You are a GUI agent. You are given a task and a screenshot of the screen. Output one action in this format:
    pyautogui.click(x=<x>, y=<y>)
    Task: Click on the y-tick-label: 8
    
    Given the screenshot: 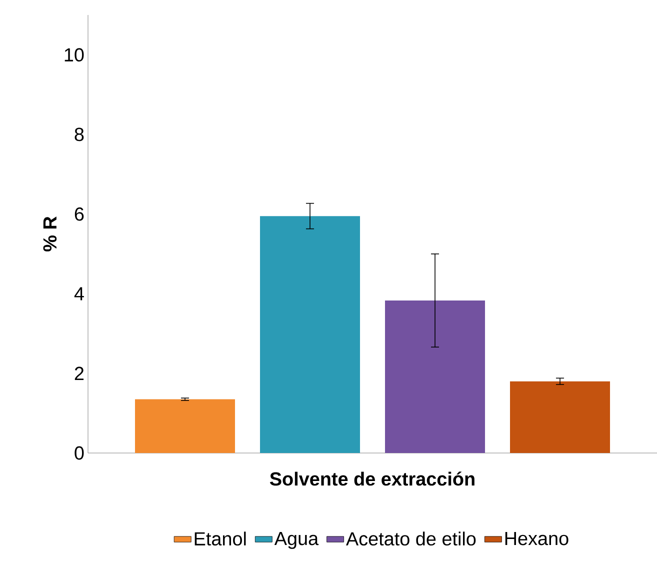 What is the action you would take?
    pyautogui.click(x=79, y=135)
    